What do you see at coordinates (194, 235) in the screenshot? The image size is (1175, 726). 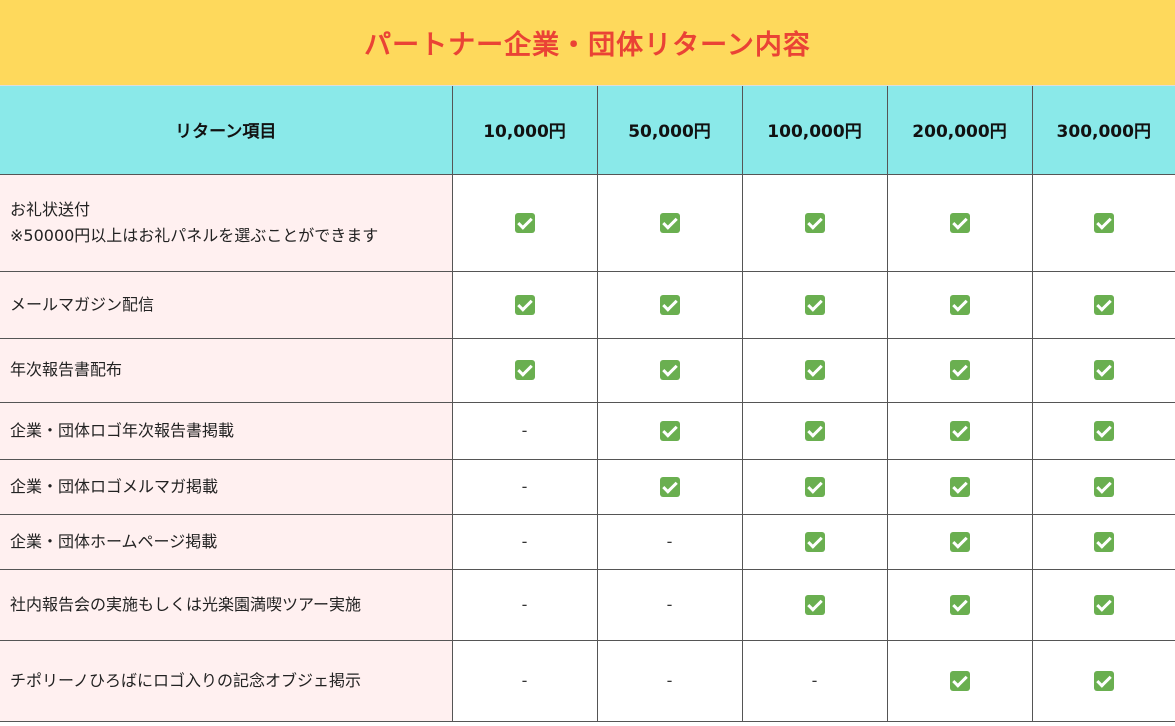 I see `return-item-note: ※50000円以上はお礼パネルを選ぶことができます` at bounding box center [194, 235].